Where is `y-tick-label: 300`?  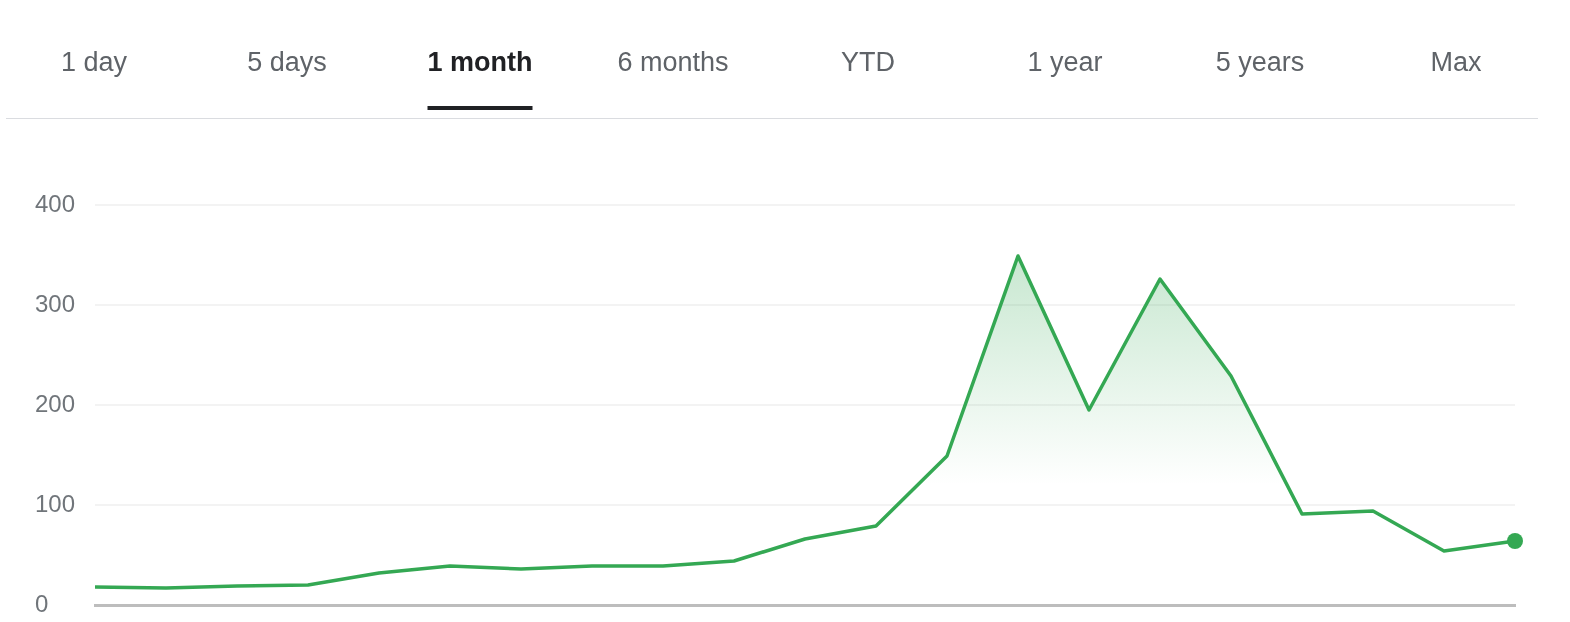
y-tick-label: 300 is located at coordinates (55, 303).